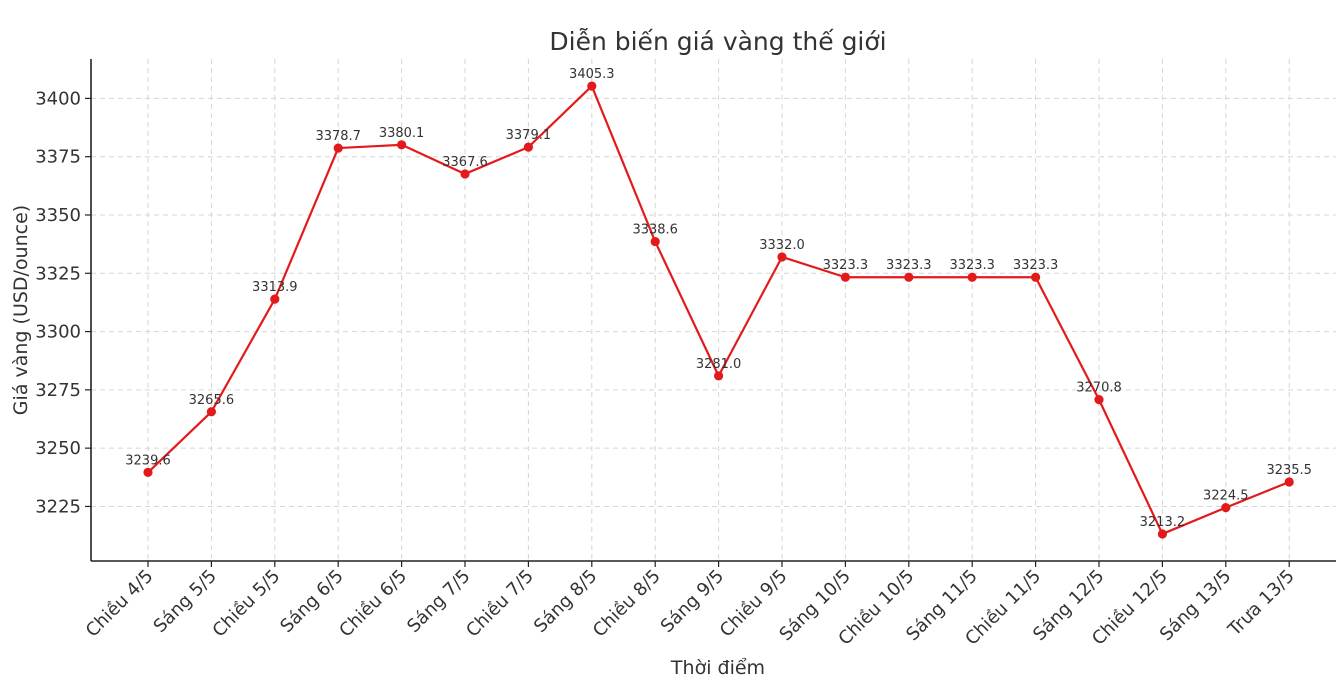 The height and width of the screenshot is (697, 1336). Describe the element at coordinates (717, 668) in the screenshot. I see `x-axis-label: Thời điểm` at that location.